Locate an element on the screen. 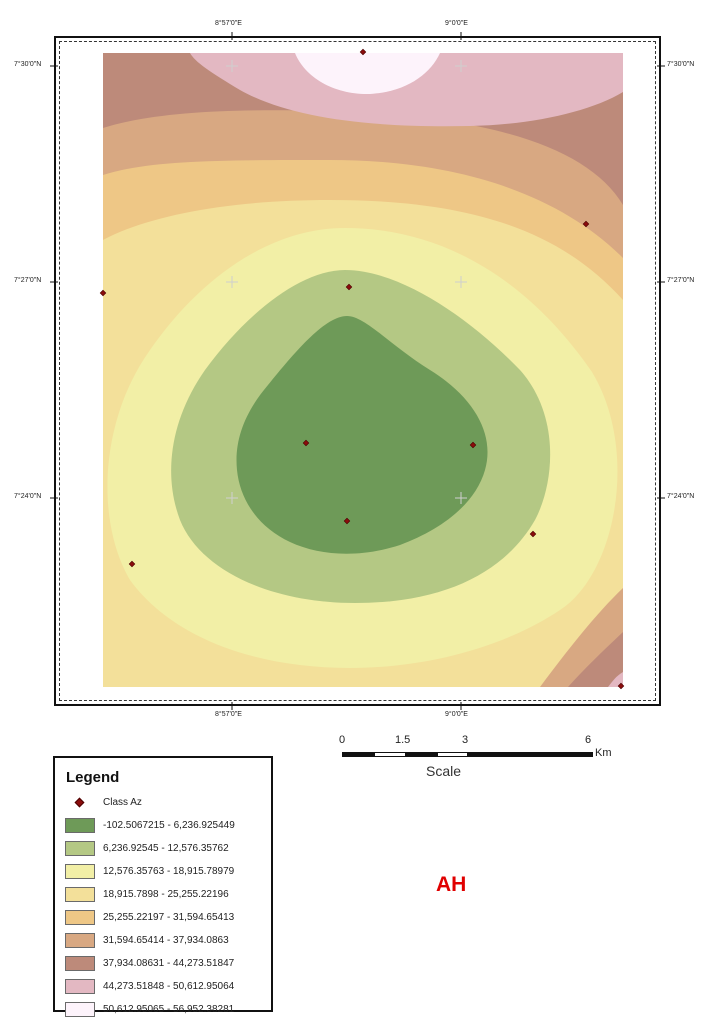 This screenshot has width=714, height=1020. coord-label-right: 7°24'0"N is located at coordinates (681, 496).